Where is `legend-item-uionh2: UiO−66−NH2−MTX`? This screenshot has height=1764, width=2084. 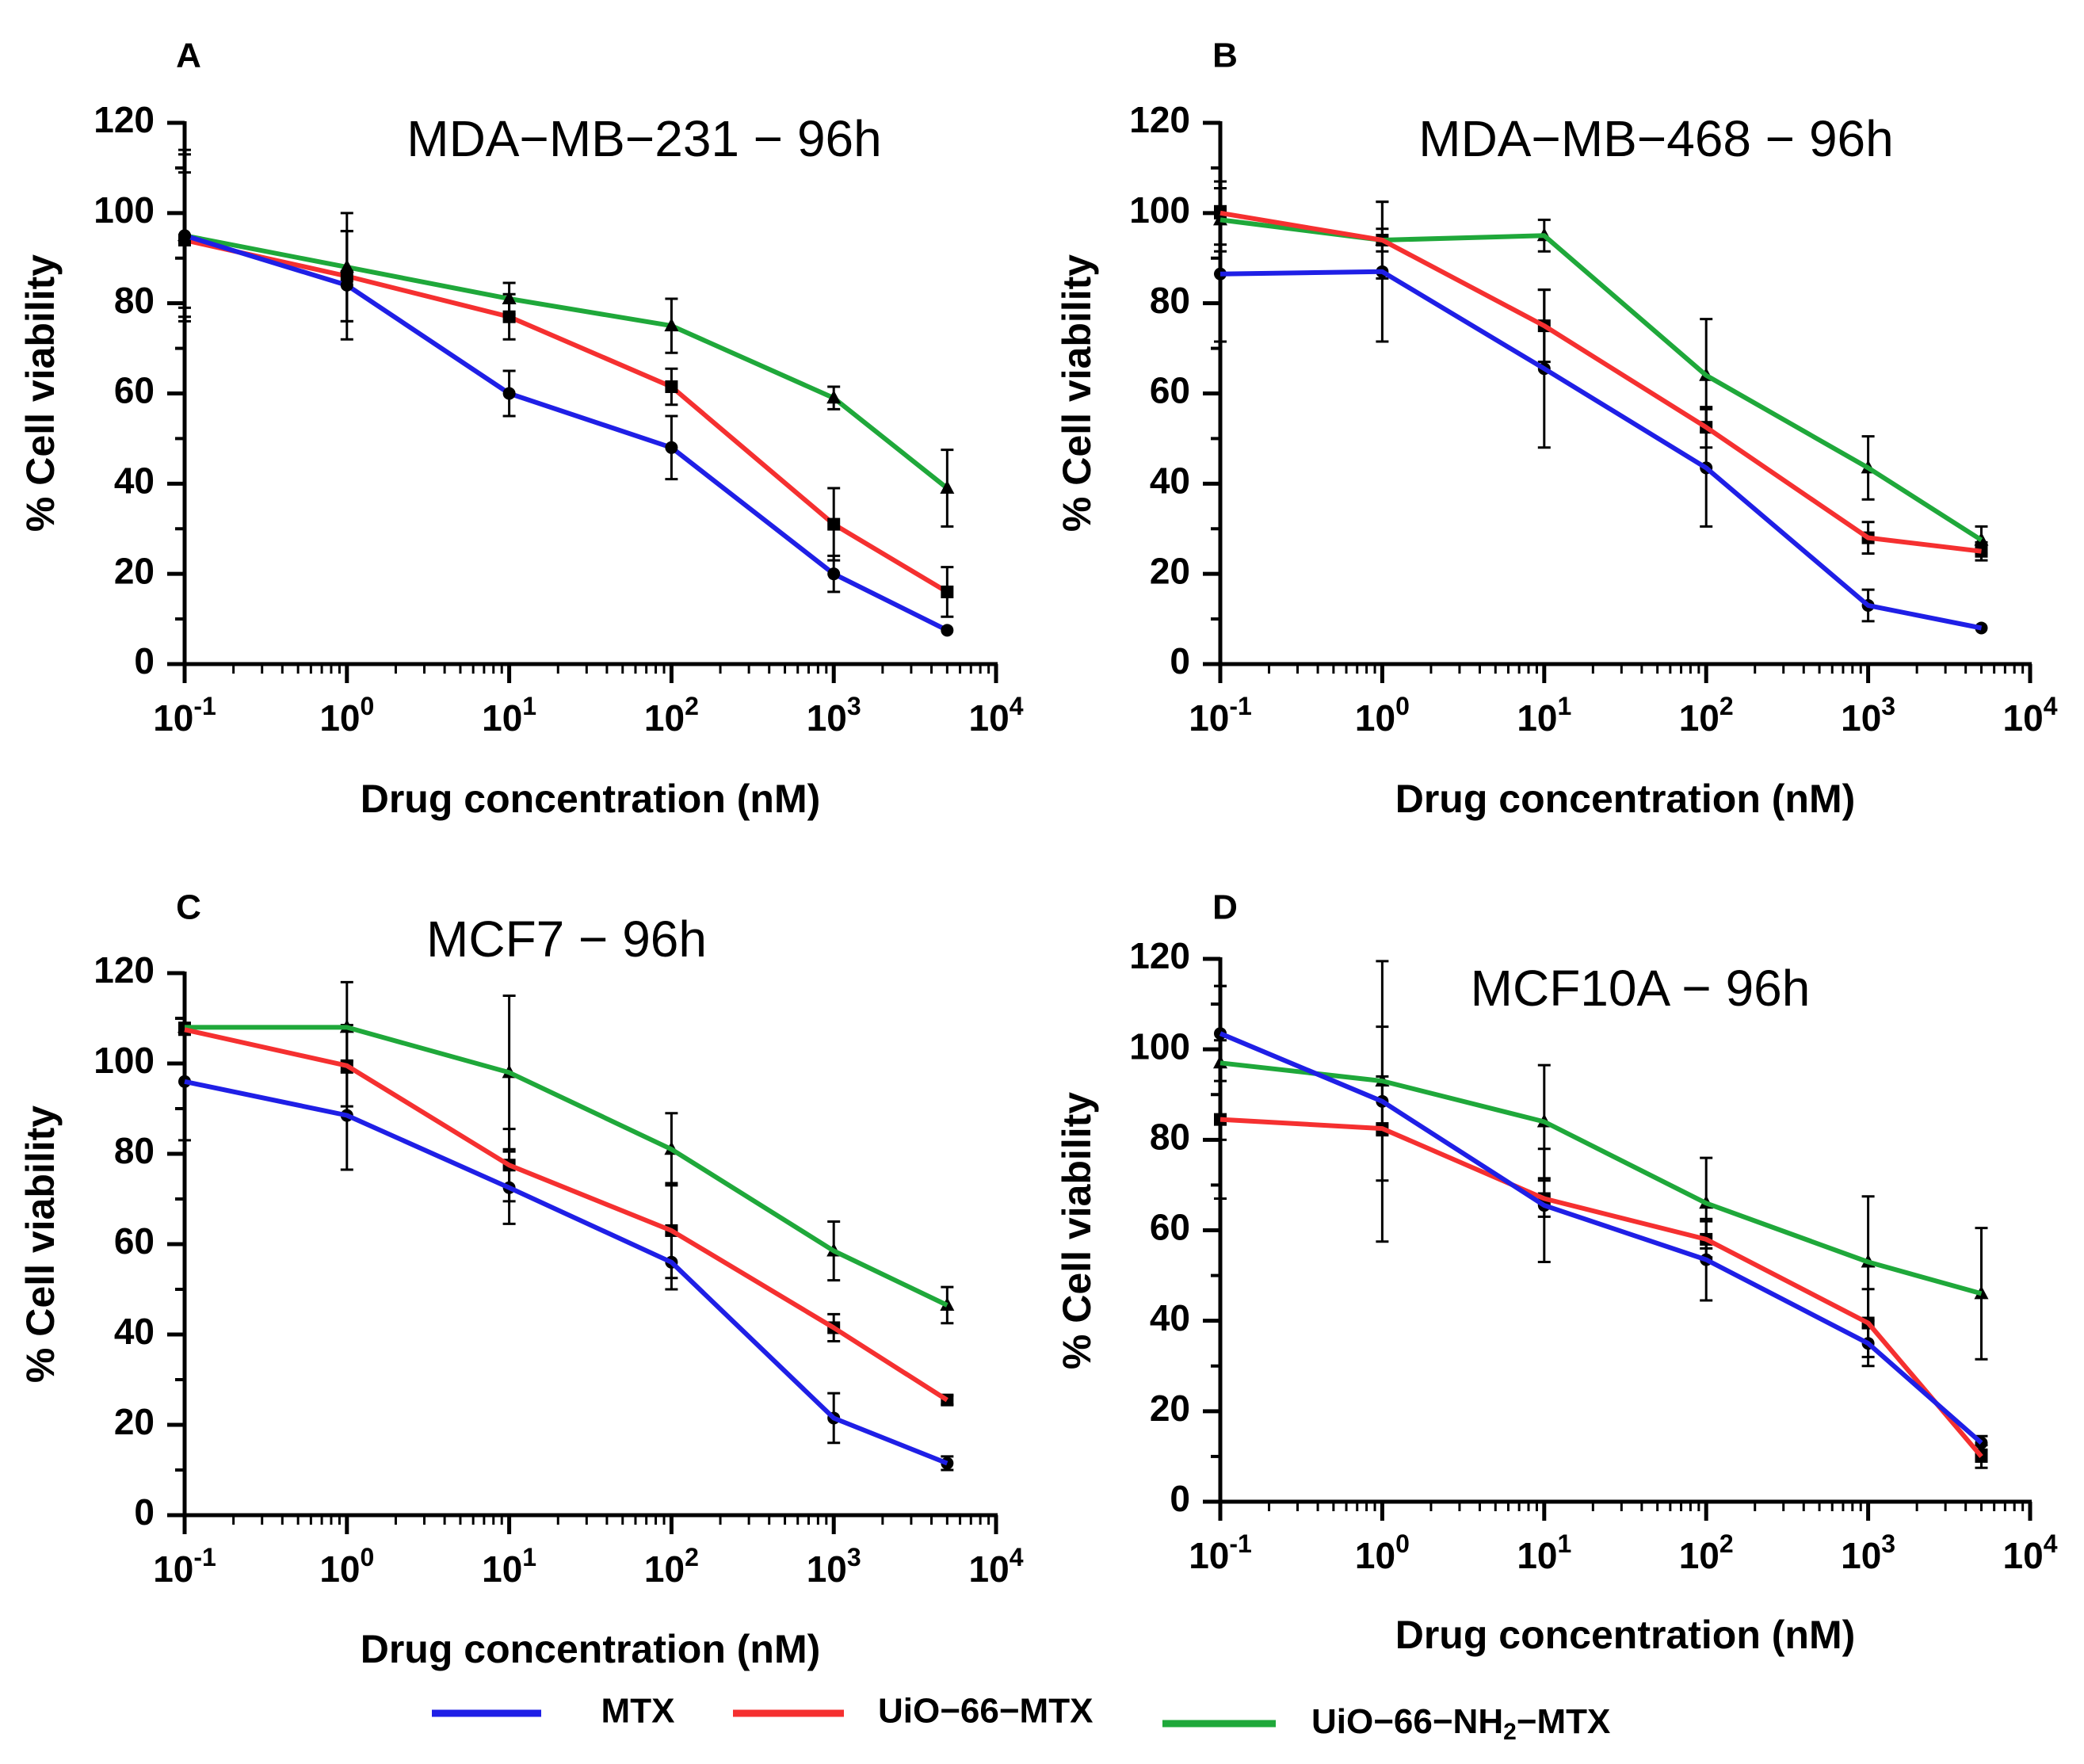
legend-item-uionh2: UiO−66−NH2−MTX is located at coordinates (1386, 1723).